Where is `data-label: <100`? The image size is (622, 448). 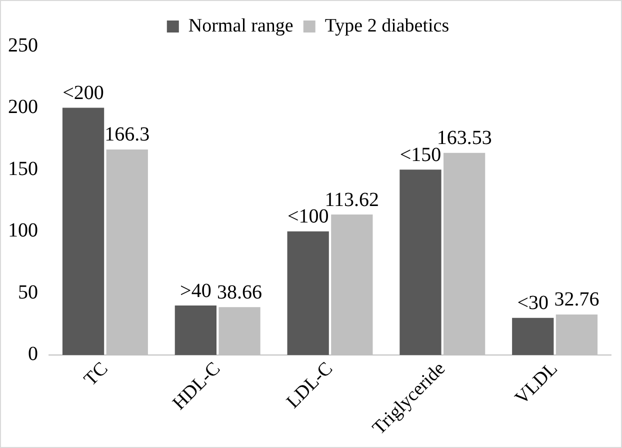
data-label: <100 is located at coordinates (308, 217).